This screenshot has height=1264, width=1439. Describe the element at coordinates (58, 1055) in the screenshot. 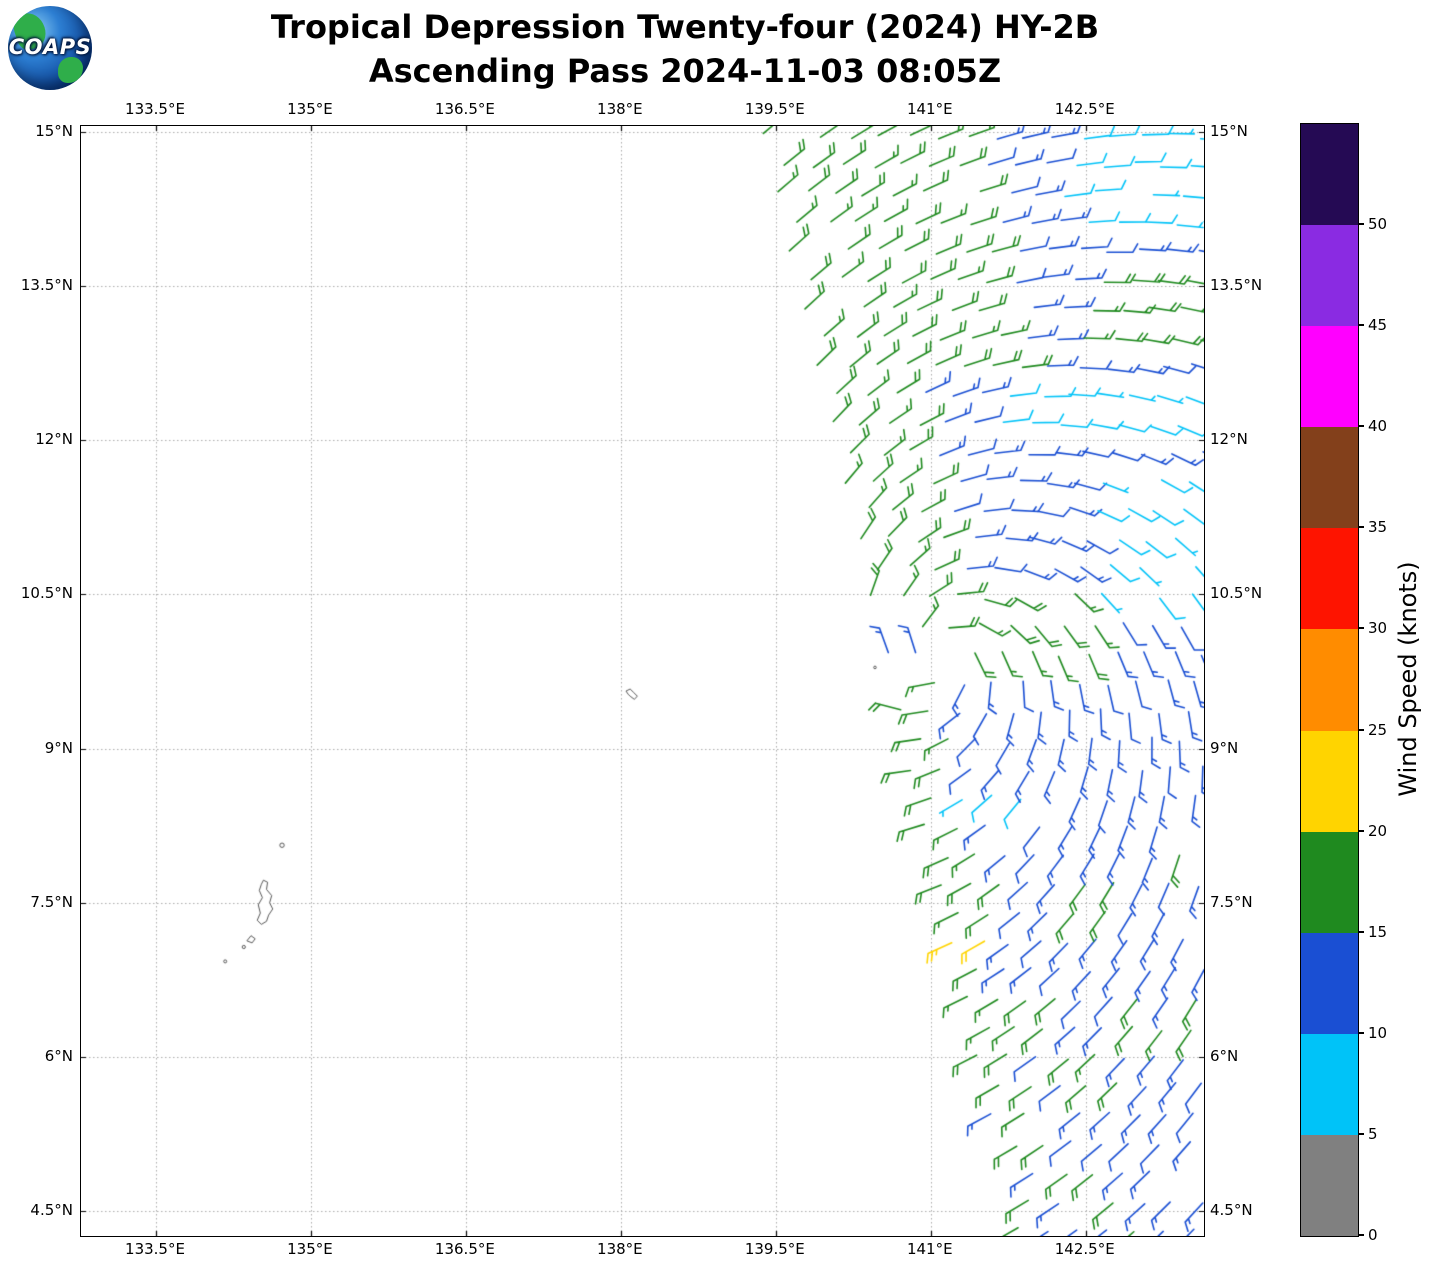

I see `lat-tick-label-left: 6°N` at that location.